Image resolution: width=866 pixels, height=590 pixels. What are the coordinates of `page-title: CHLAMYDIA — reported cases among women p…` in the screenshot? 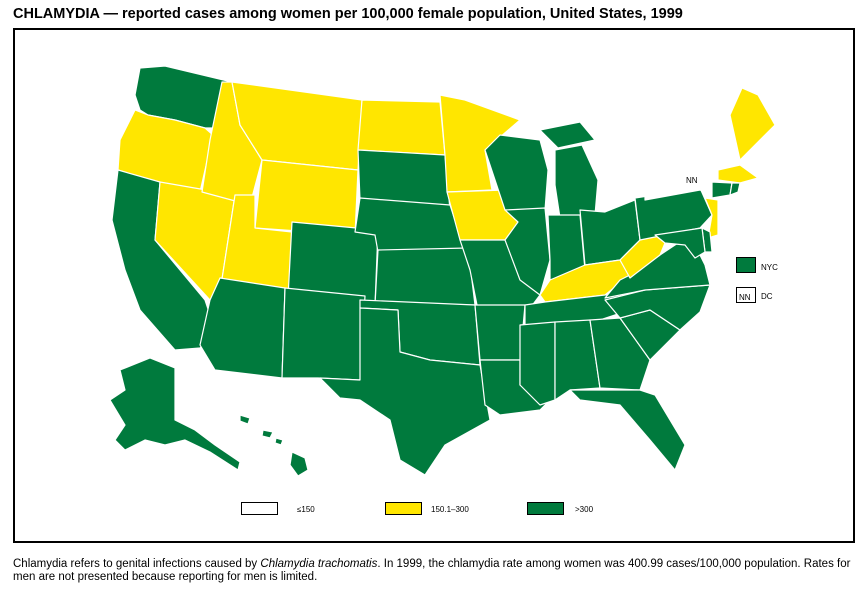 It's located at (348, 14).